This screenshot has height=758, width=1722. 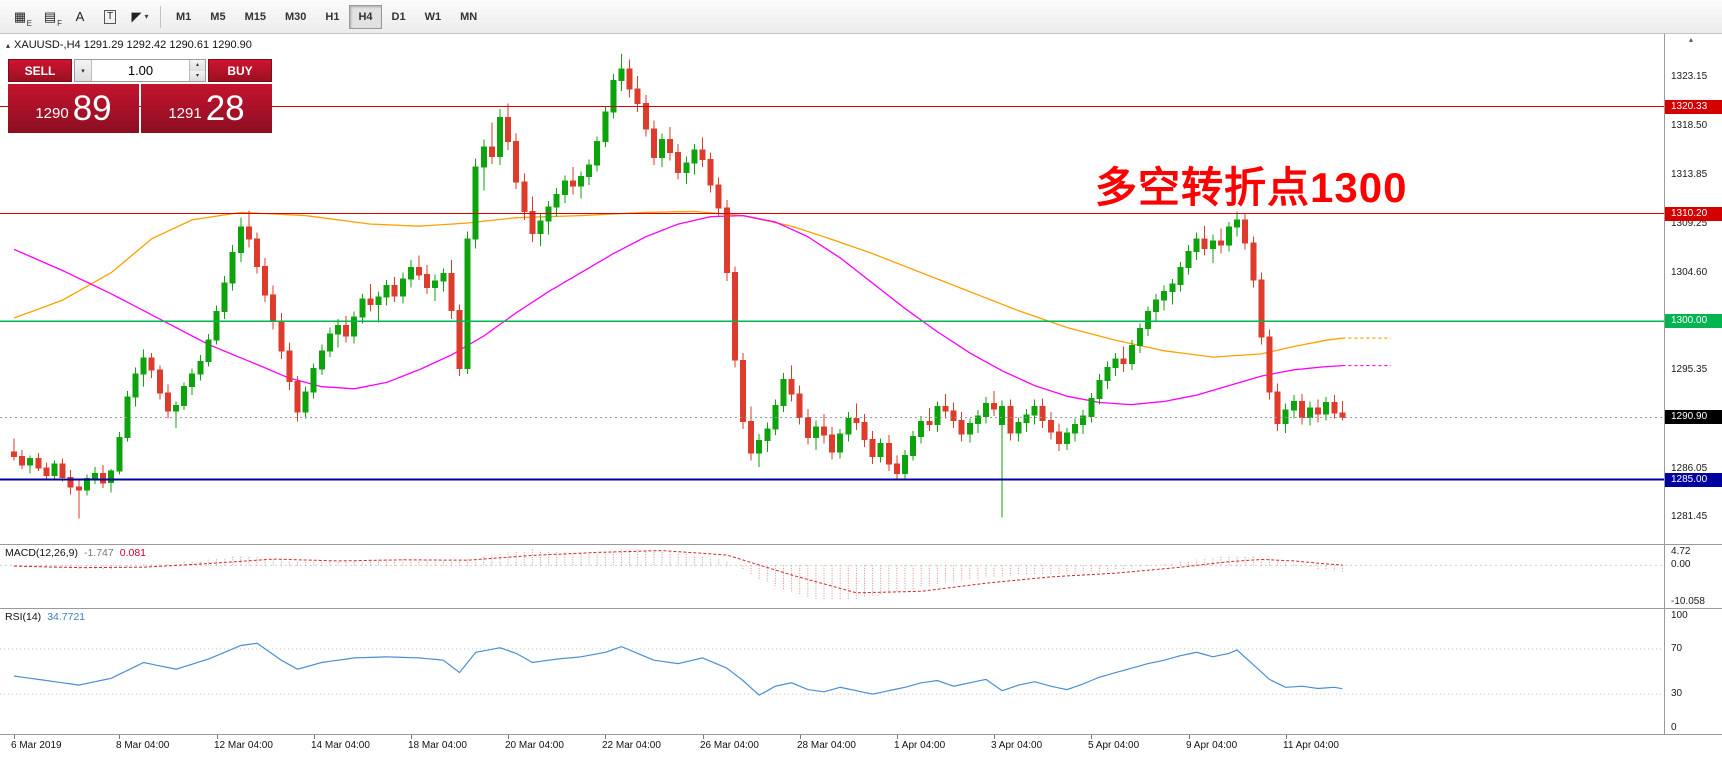 What do you see at coordinates (295, 17) in the screenshot?
I see `timeframe-m30-button: M30` at bounding box center [295, 17].